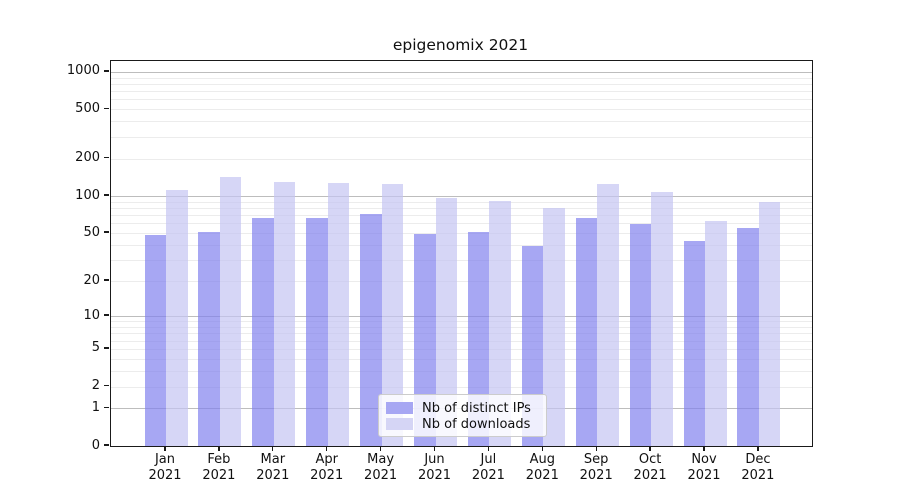 This screenshot has width=900, height=500. I want to click on bar-downloads-nov, so click(716, 333).